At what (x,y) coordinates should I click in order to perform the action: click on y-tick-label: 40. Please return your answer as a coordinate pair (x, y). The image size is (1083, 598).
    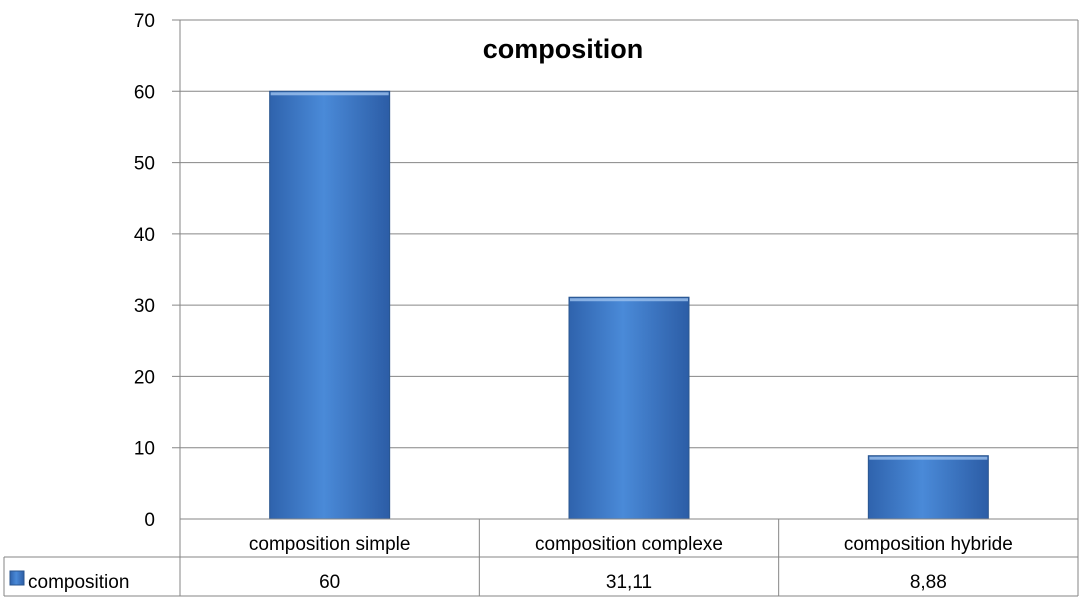
    Looking at the image, I should click on (144, 235).